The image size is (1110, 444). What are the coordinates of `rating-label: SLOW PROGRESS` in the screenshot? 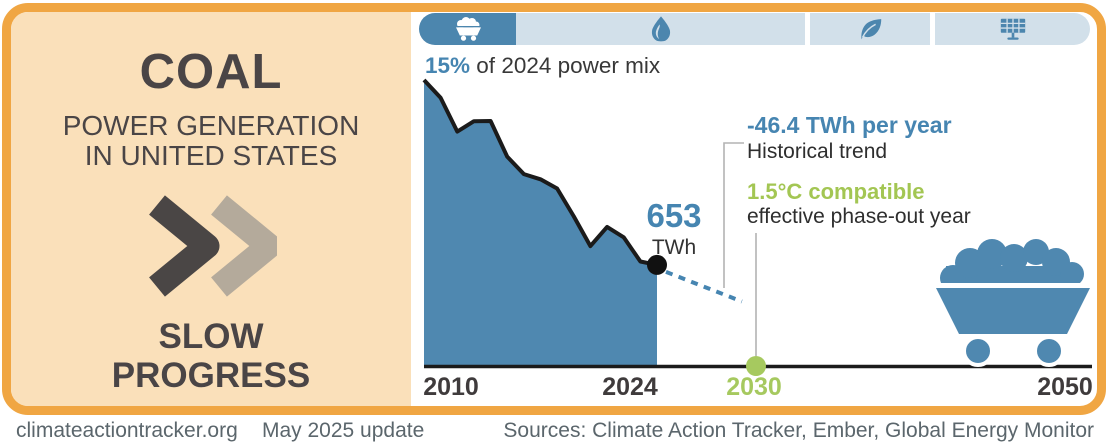 It's located at (211, 356).